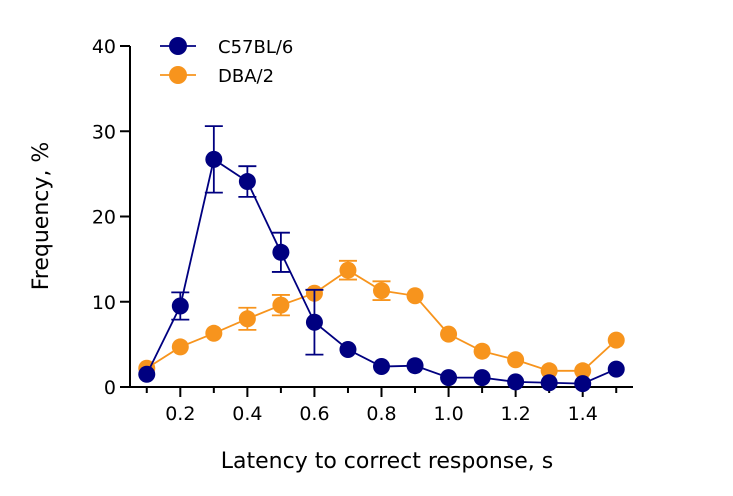  I want to click on x-tick-label: 1.2, so click(516, 414).